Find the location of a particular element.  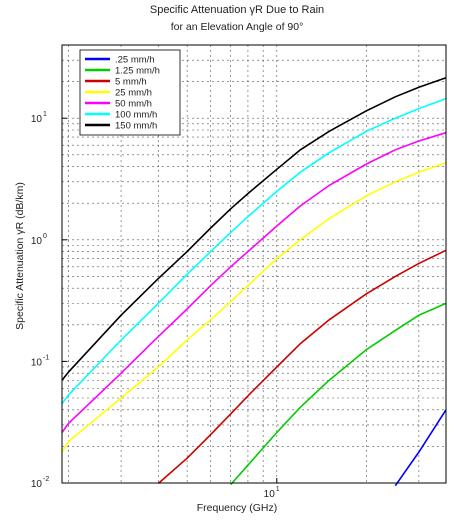

legend-entry: 1.25 mm/h is located at coordinates (137, 71).